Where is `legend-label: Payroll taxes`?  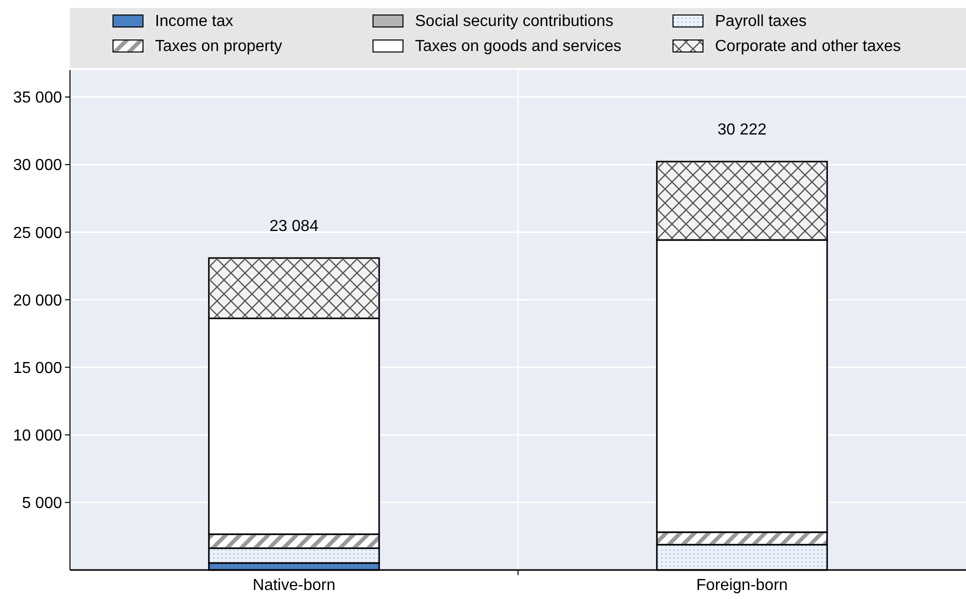
legend-label: Payroll taxes is located at coordinates (761, 21).